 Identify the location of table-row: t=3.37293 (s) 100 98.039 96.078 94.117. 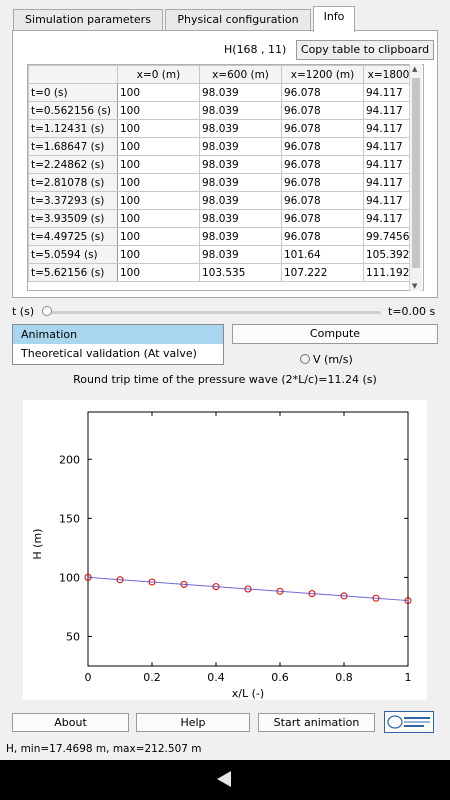
(221, 200).